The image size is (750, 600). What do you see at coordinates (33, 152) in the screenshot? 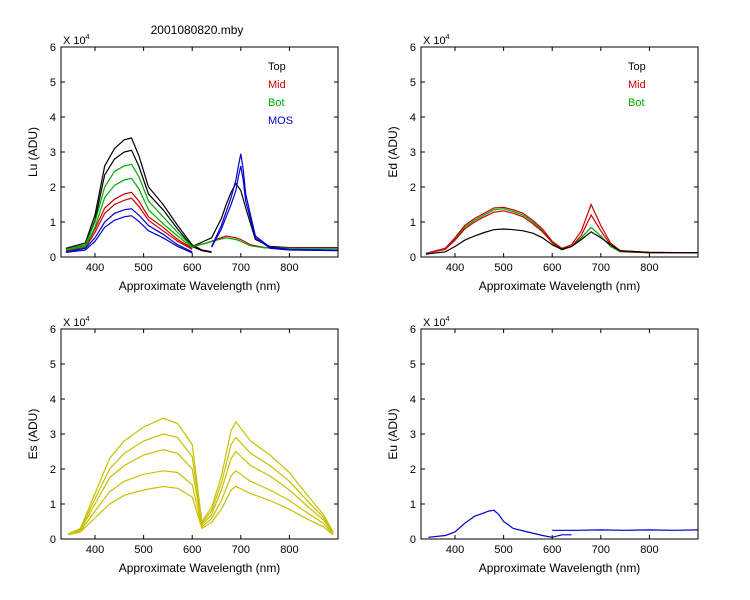
I see `y-axis-label: Lu (ADU)` at bounding box center [33, 152].